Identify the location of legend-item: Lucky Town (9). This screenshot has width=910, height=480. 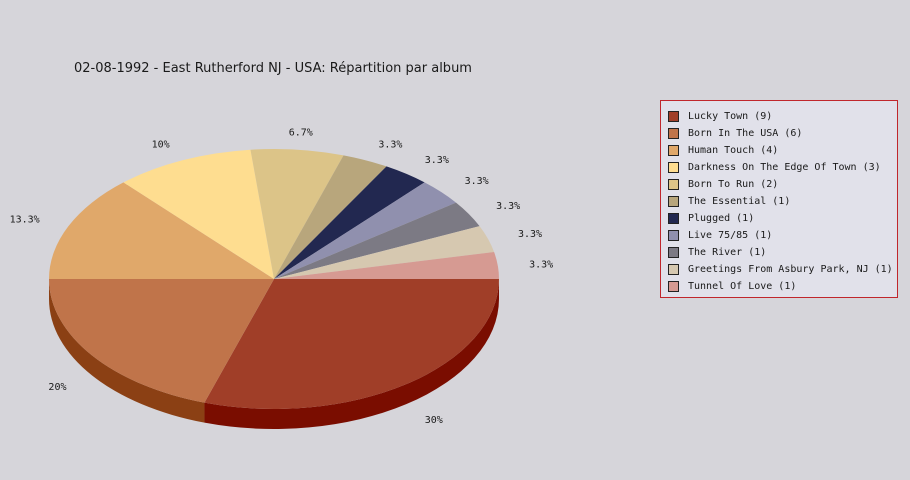
(720, 116).